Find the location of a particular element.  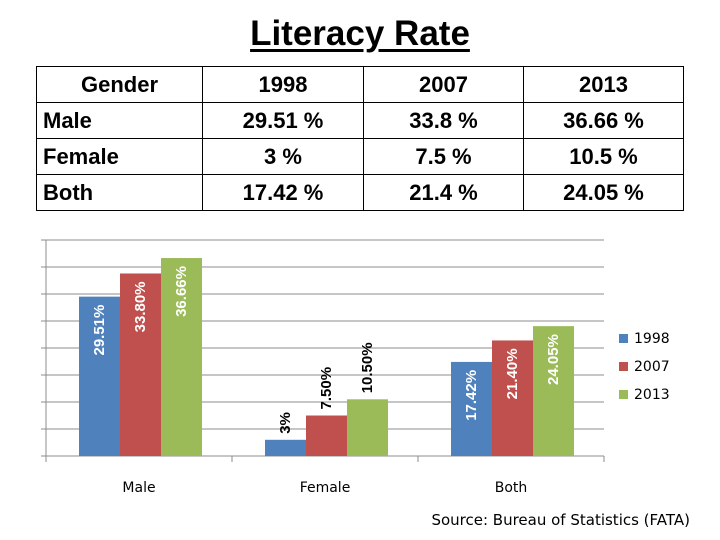

table-cell: 36.66 % is located at coordinates (603, 120).